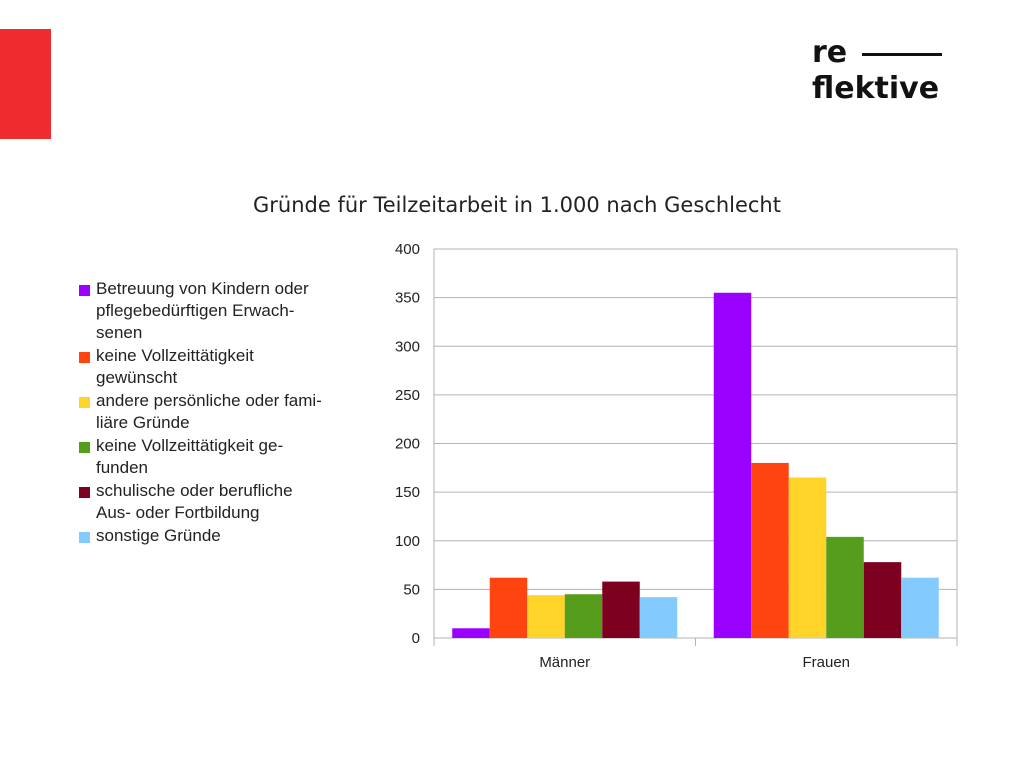 This screenshot has width=1024, height=768. What do you see at coordinates (830, 52) in the screenshot?
I see `logo-line-1: re` at bounding box center [830, 52].